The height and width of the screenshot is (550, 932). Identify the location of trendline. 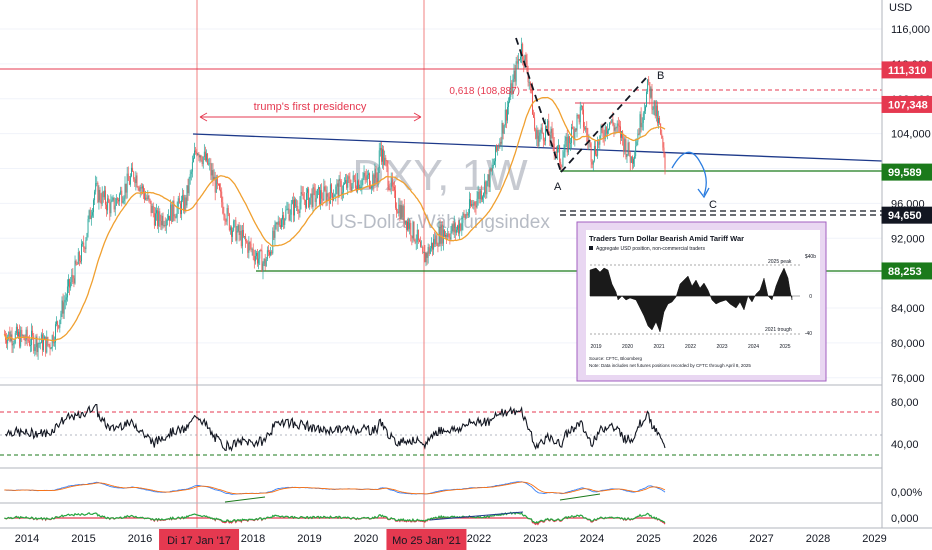
(537, 147).